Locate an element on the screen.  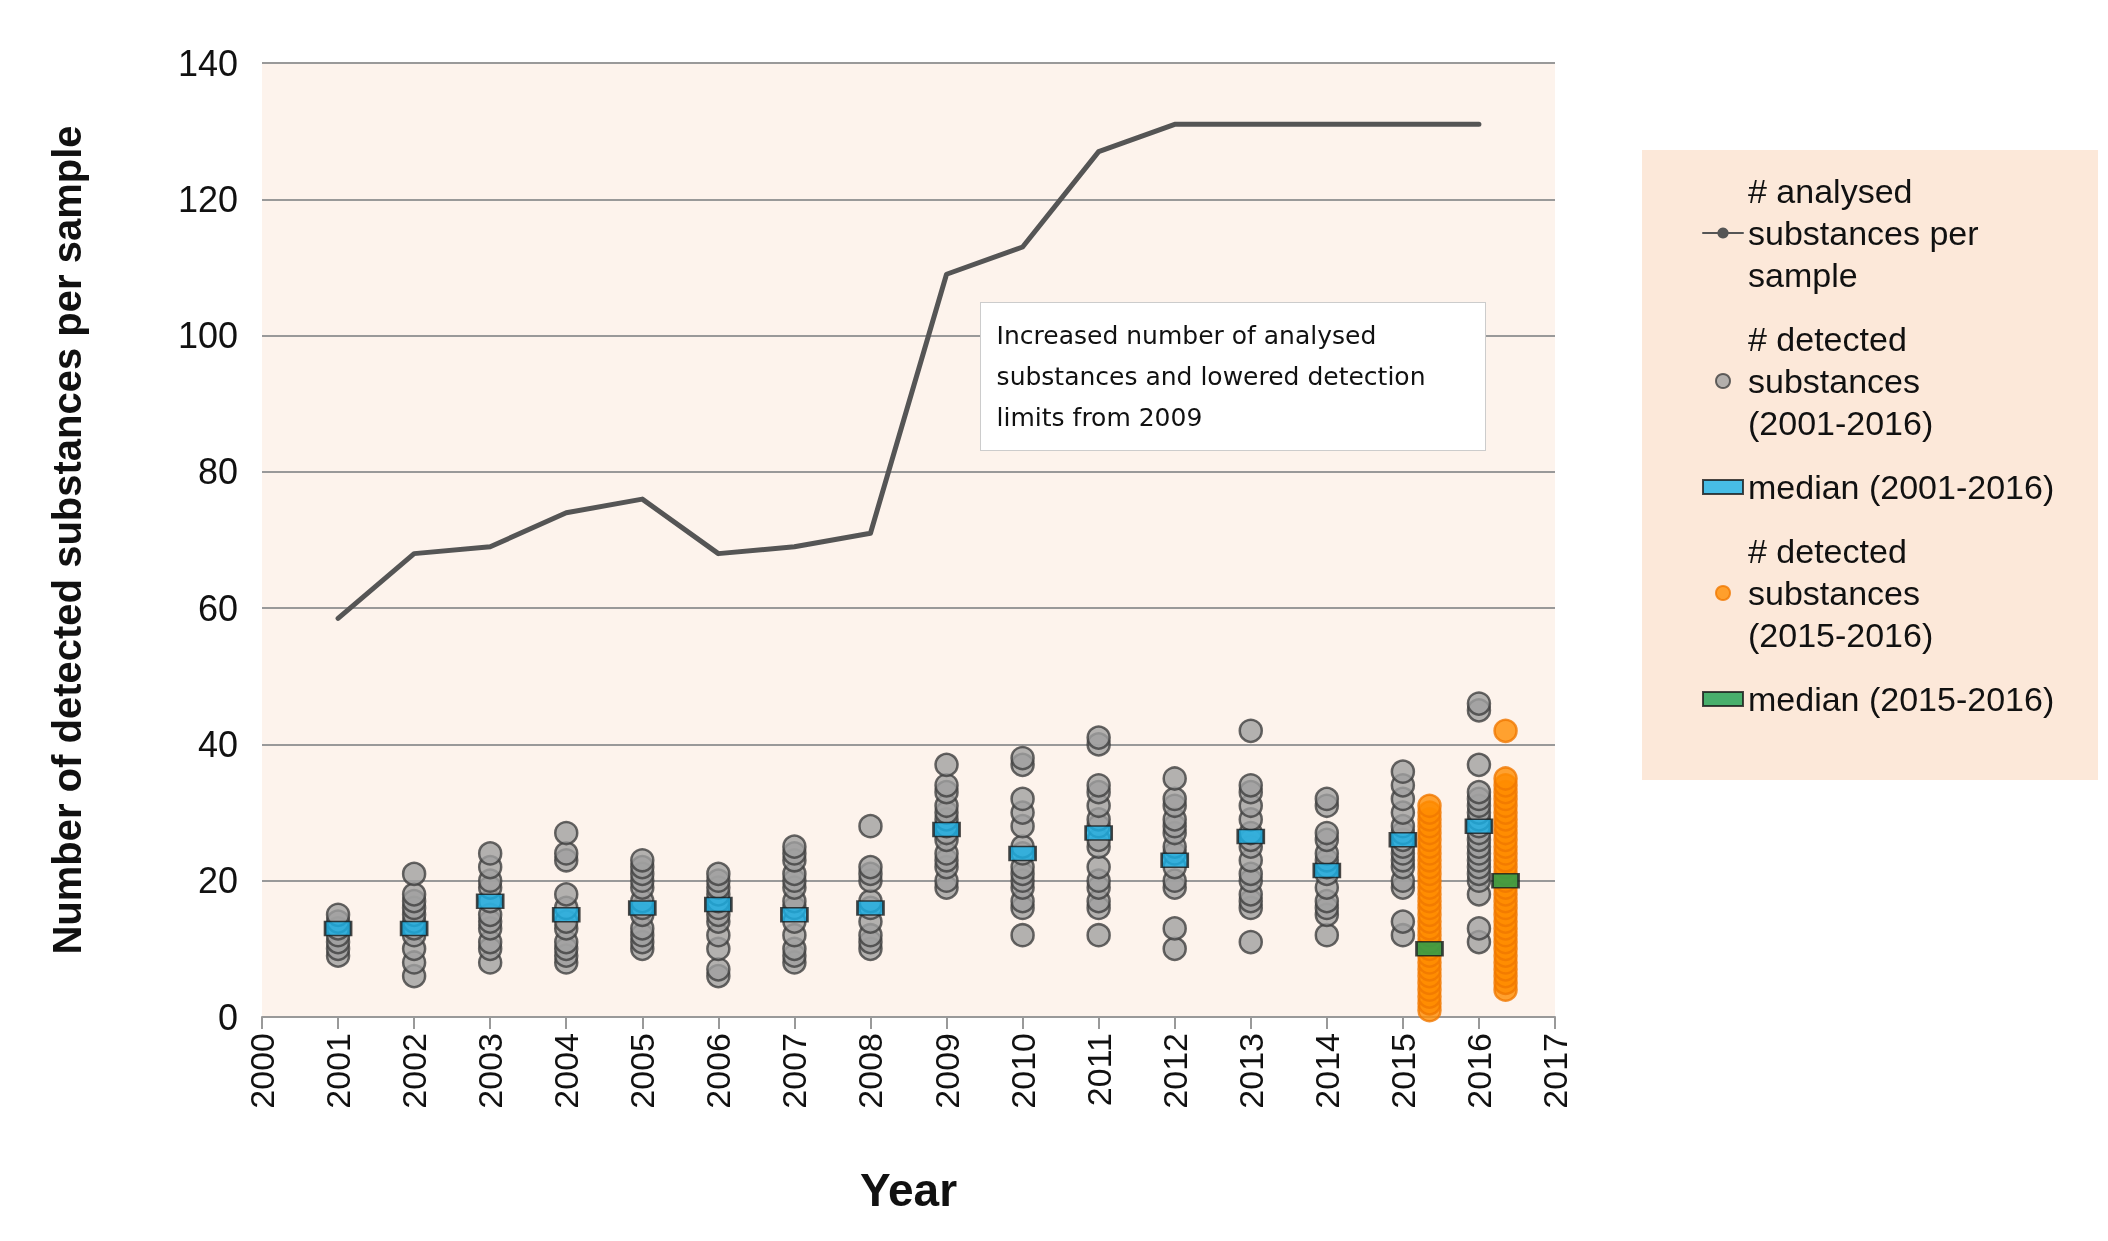
y-axis-title: Number of detected substances per sample is located at coordinates (67, 540).